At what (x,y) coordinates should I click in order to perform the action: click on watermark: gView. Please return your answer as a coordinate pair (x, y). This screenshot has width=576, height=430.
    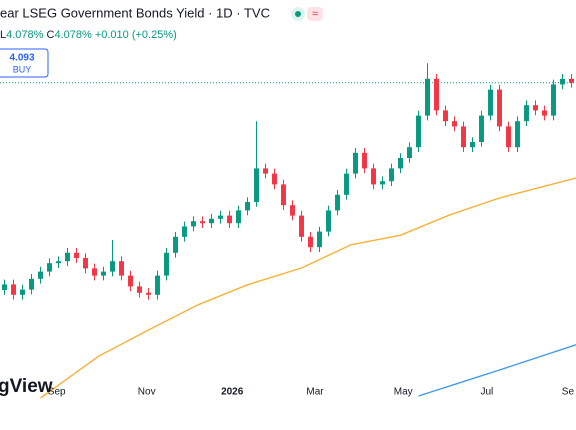
    Looking at the image, I should click on (26, 386).